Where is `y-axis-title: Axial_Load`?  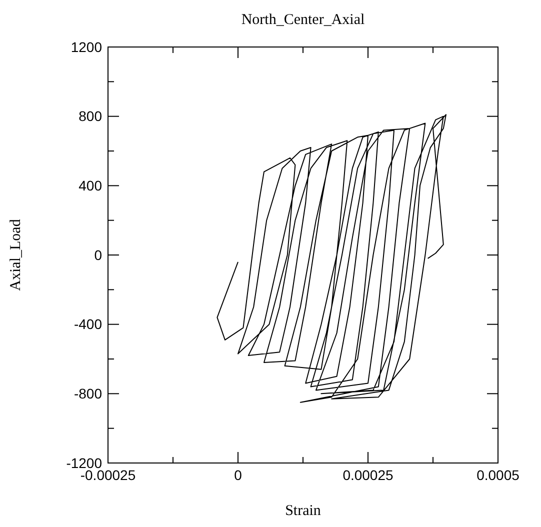 y-axis-title: Axial_Load is located at coordinates (16, 254).